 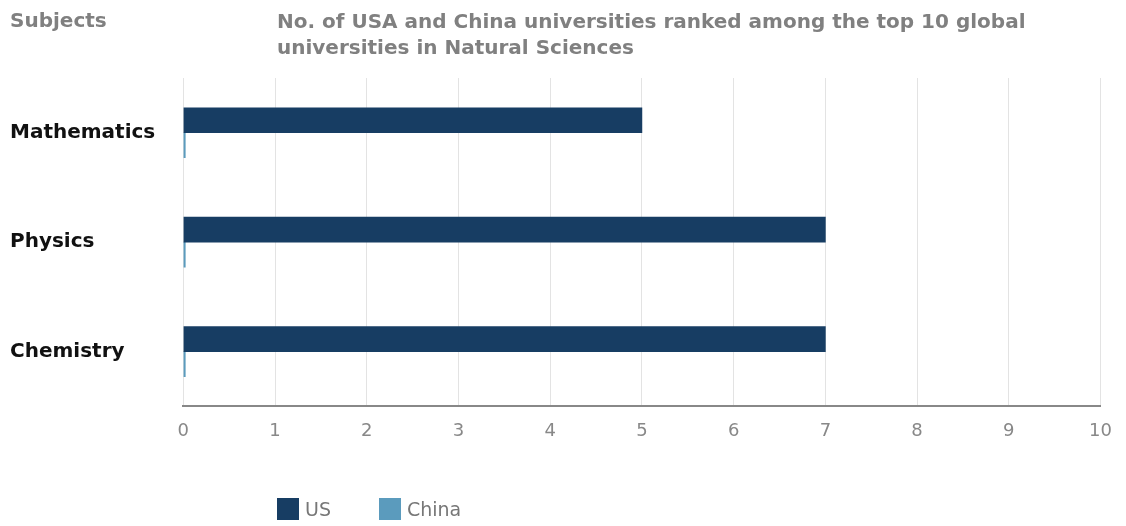 I want to click on legend-label: US, so click(x=318, y=509).